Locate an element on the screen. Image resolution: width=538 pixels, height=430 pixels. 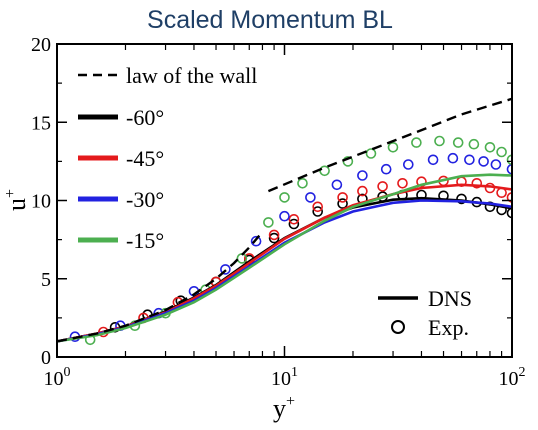
x-tick-label: 10¹ is located at coordinates (284, 377).